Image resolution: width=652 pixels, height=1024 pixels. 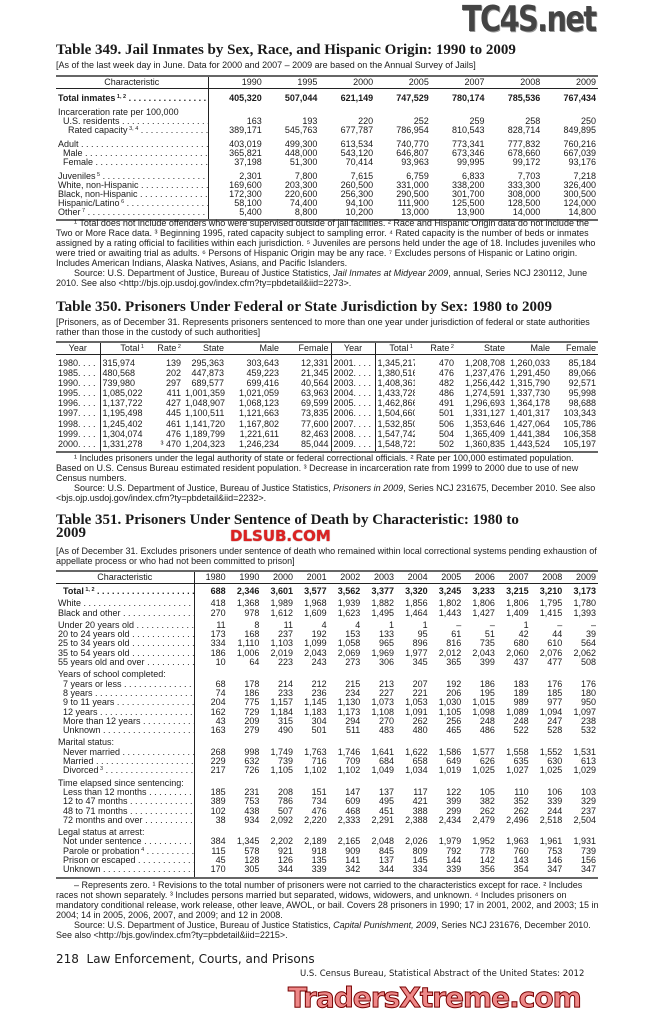 What do you see at coordinates (245, 130) in the screenshot?
I see `value-cell: 389,171` at bounding box center [245, 130].